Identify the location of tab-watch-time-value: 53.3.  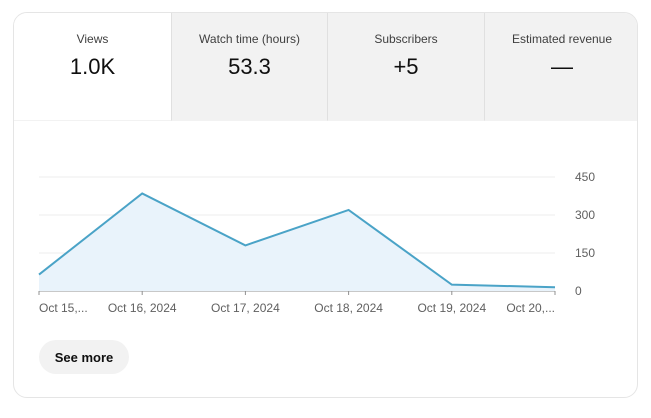
(249, 66).